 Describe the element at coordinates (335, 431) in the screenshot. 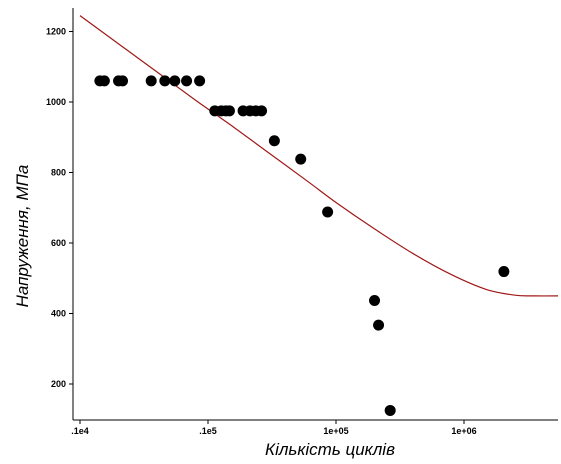

I see `x-tick-label: 1e+05` at that location.